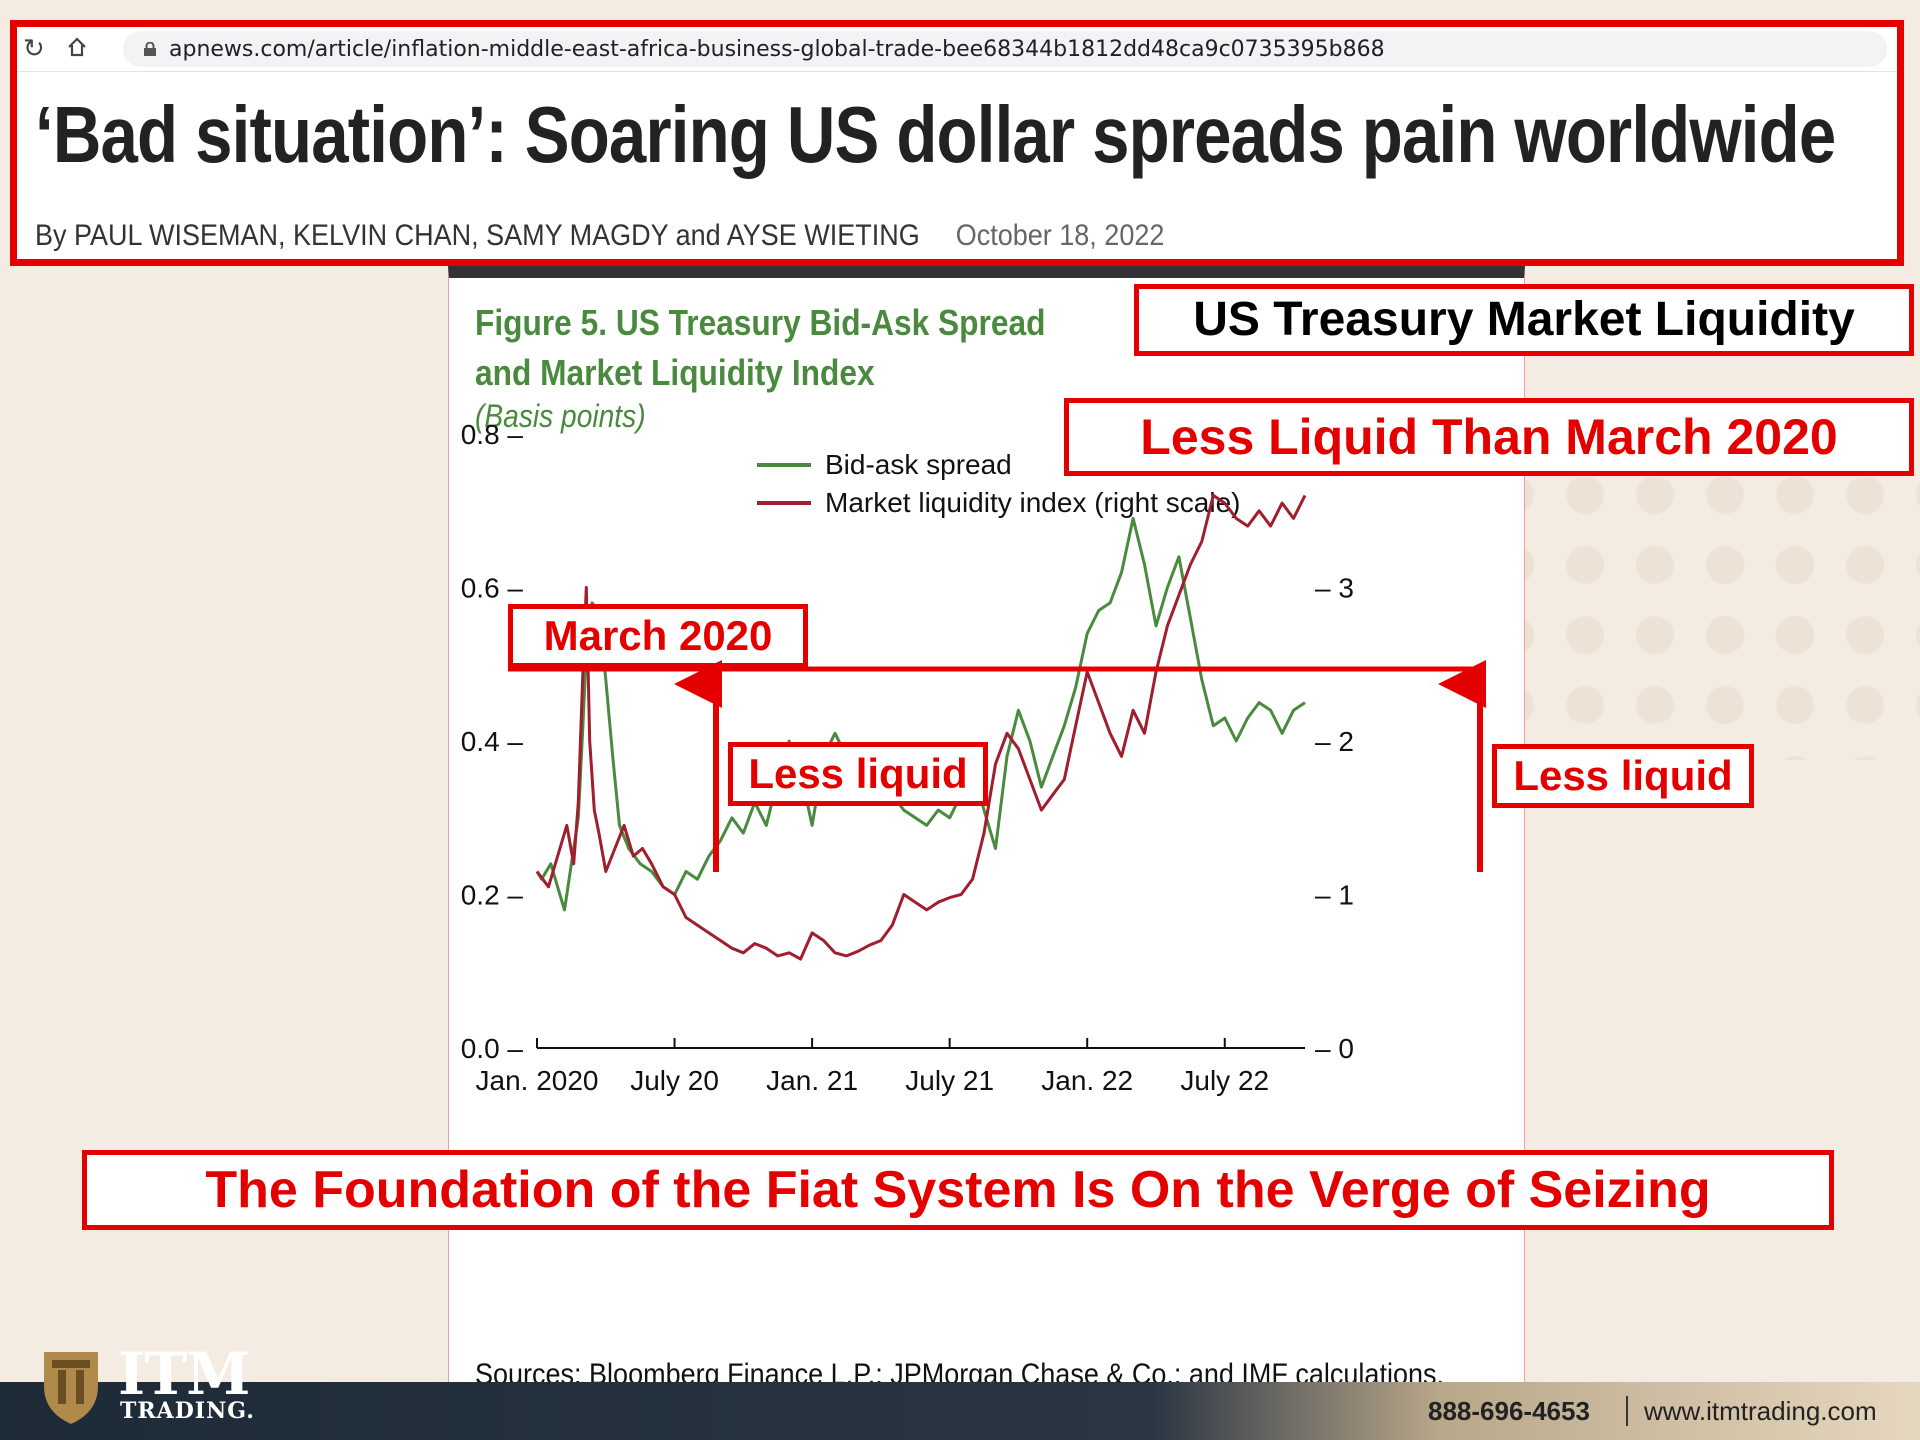  Describe the element at coordinates (492, 588) in the screenshot. I see `y-left-tick-label: 0.6 –` at that location.